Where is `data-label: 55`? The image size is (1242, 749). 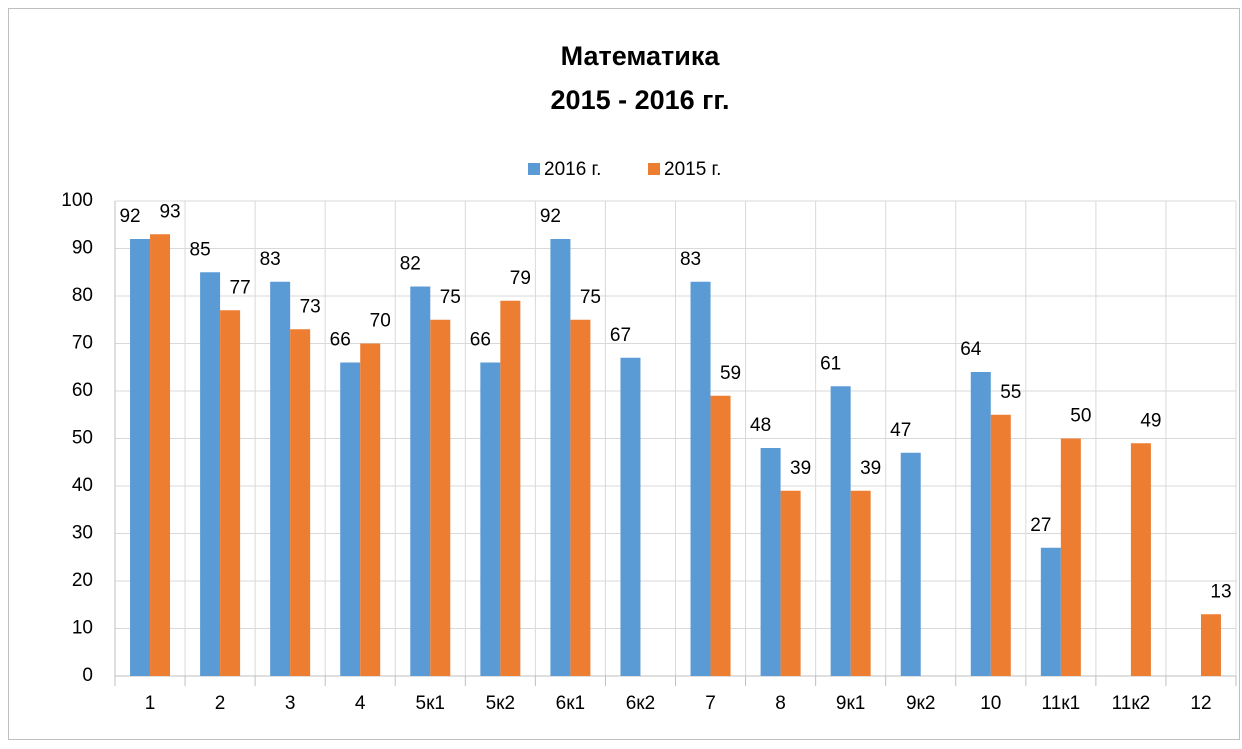 data-label: 55 is located at coordinates (1010, 392).